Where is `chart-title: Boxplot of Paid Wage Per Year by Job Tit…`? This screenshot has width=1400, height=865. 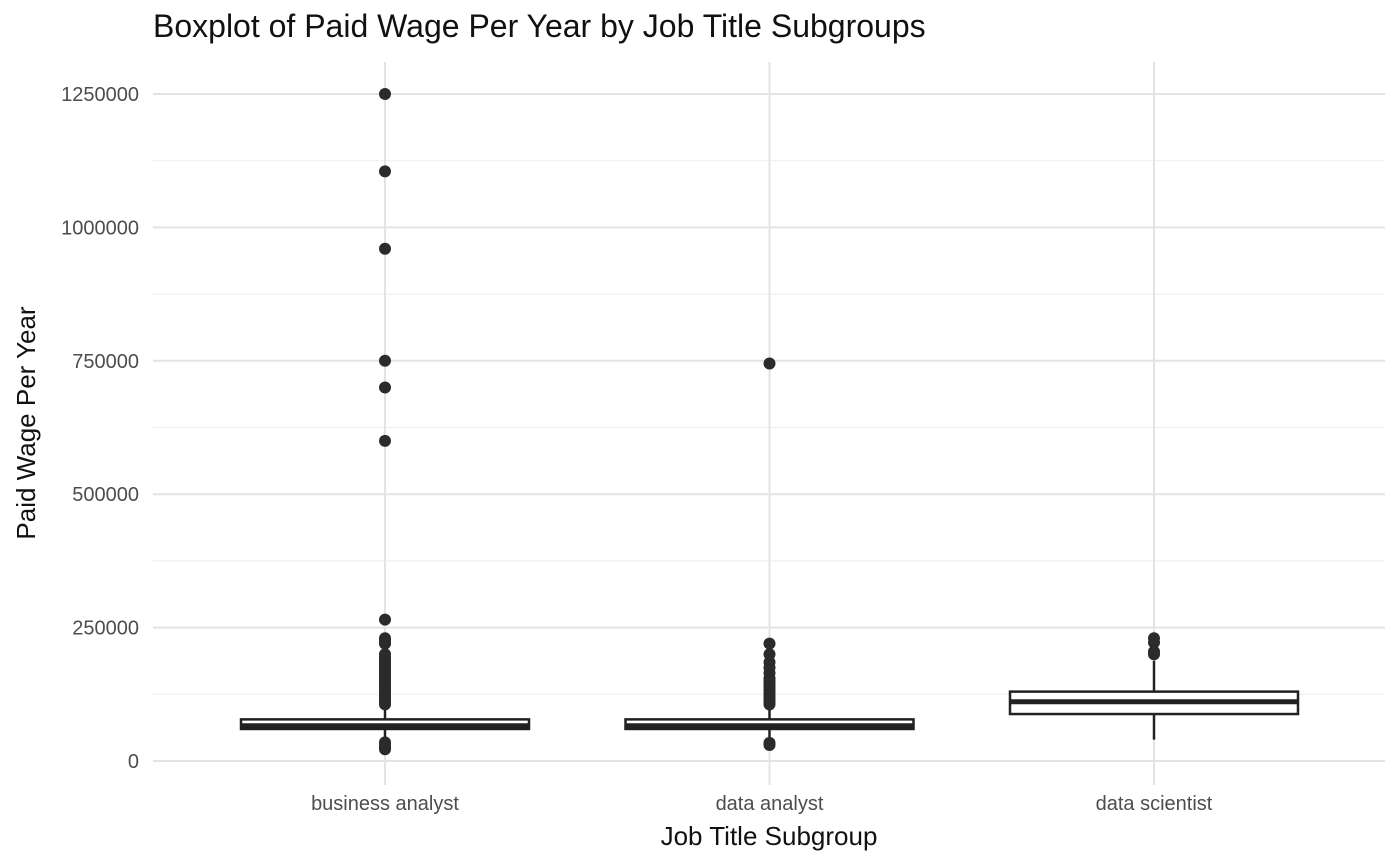
chart-title: Boxplot of Paid Wage Per Year by Job Tit… is located at coordinates (539, 26).